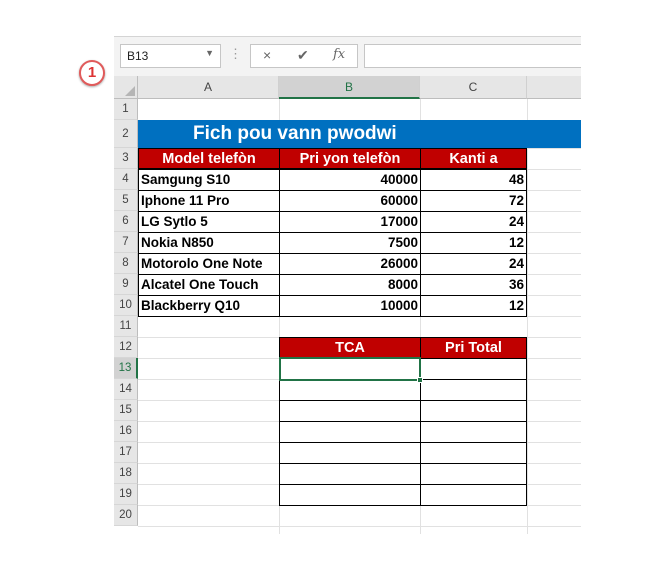 This screenshot has width=669, height=574. I want to click on header-cell-total-price: Pri Total, so click(473, 348).